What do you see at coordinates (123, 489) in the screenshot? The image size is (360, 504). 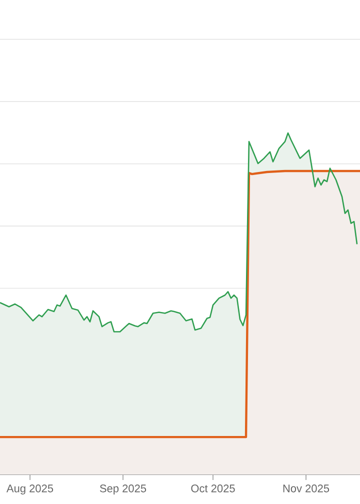 I see `x-tick-label: Sep 2025` at bounding box center [123, 489].